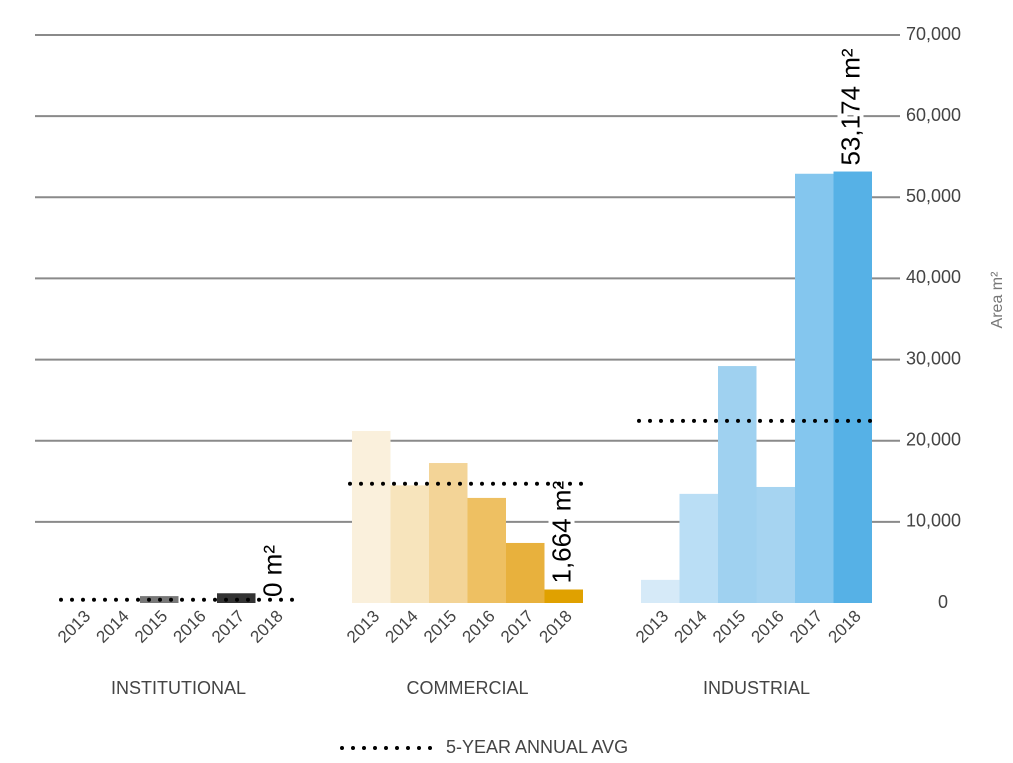 This screenshot has height=763, width=1013. What do you see at coordinates (933, 439) in the screenshot?
I see `y-tick-label: 20,000` at bounding box center [933, 439].